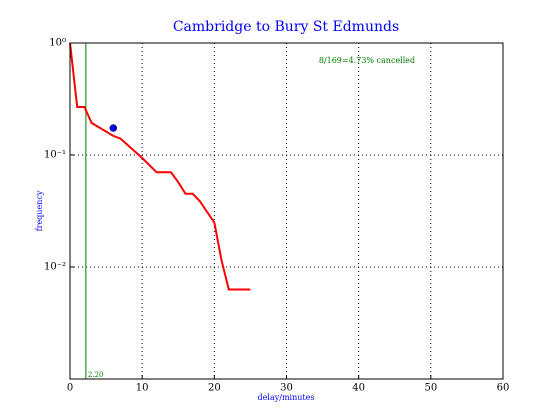 This screenshot has height=420, width=560. I want to click on x-tick-label: 20, so click(214, 388).